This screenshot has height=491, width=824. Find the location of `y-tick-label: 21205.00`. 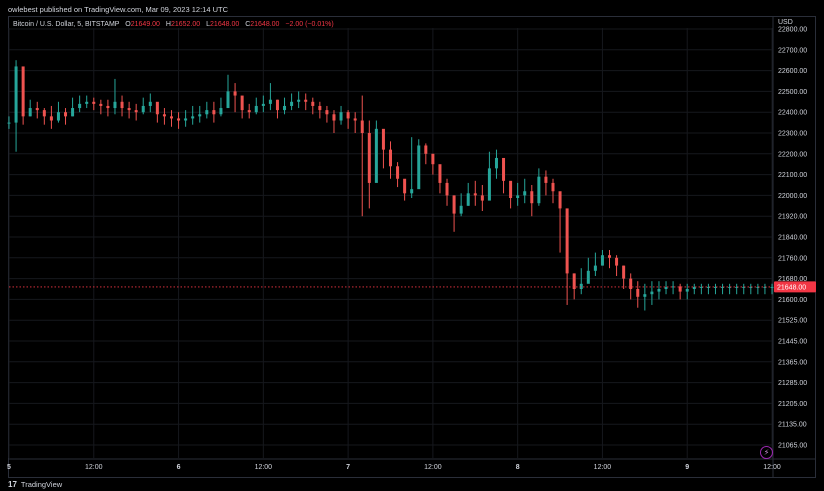

y-tick-label: 21205.00 is located at coordinates (792, 404).